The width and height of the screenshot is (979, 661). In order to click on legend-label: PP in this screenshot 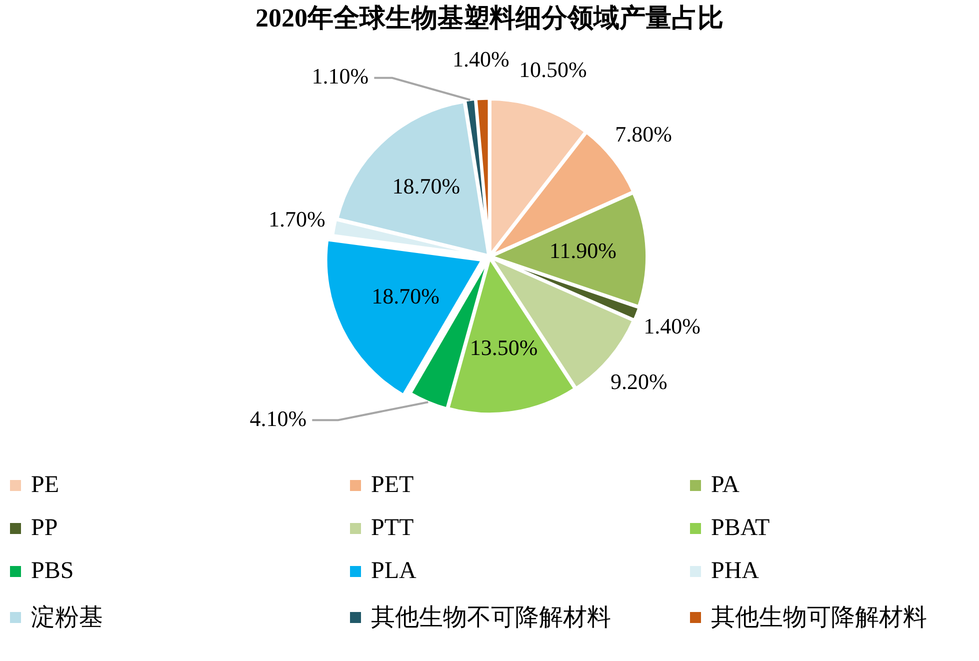, I will do `click(44, 528)`.